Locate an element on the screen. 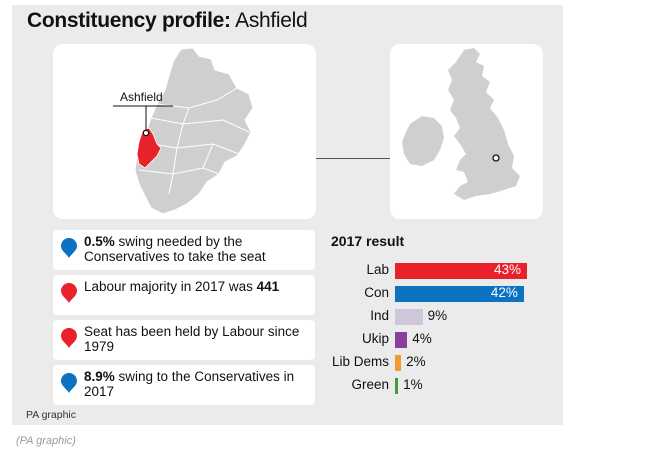 The image size is (650, 470). county-shape is located at coordinates (194, 131).